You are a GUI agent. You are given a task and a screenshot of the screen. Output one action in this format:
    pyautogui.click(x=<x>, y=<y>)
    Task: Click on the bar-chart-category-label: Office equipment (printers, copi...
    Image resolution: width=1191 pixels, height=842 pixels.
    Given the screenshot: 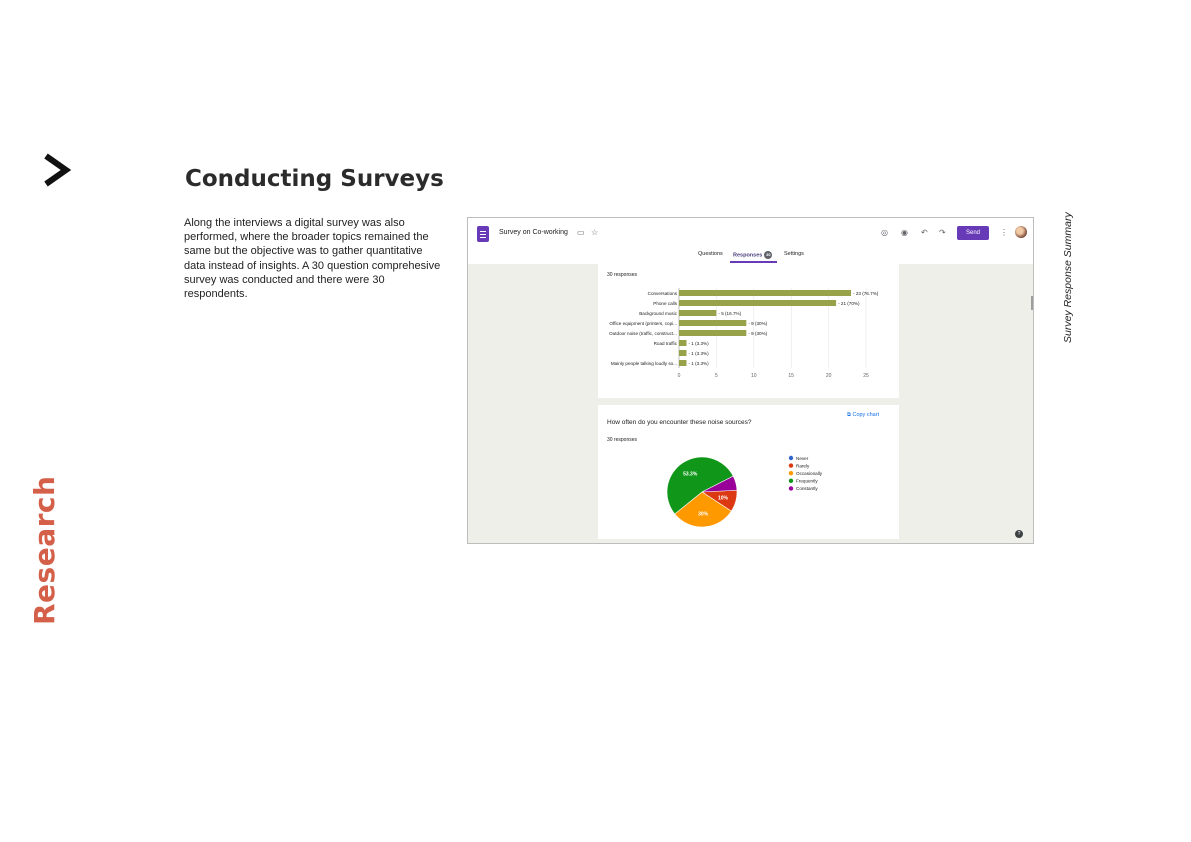 What is the action you would take?
    pyautogui.click(x=643, y=323)
    